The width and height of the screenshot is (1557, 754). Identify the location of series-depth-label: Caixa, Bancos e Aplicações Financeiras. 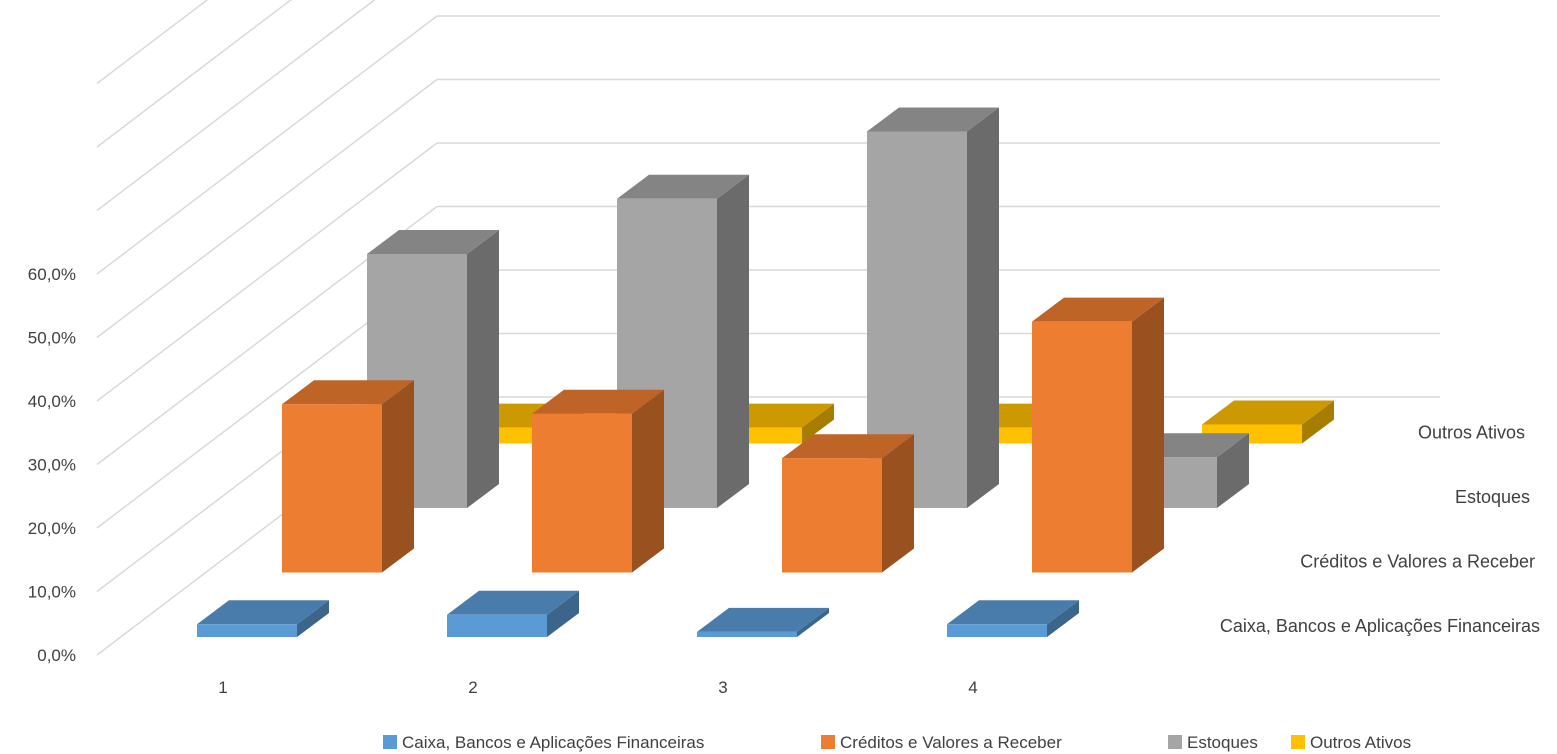
(1380, 626).